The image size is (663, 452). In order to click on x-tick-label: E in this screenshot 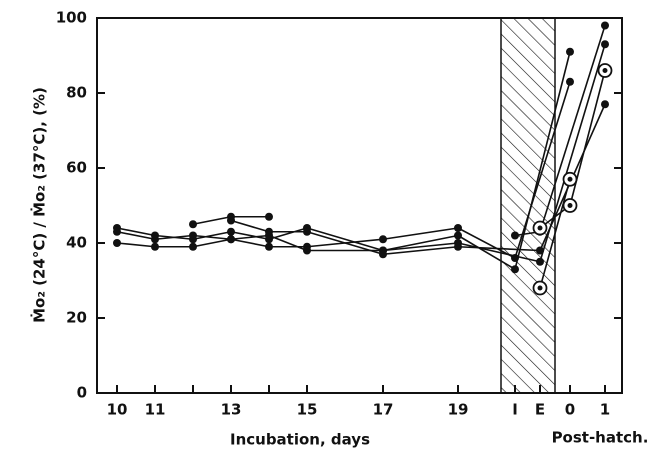, I will do `click(540, 410)`.